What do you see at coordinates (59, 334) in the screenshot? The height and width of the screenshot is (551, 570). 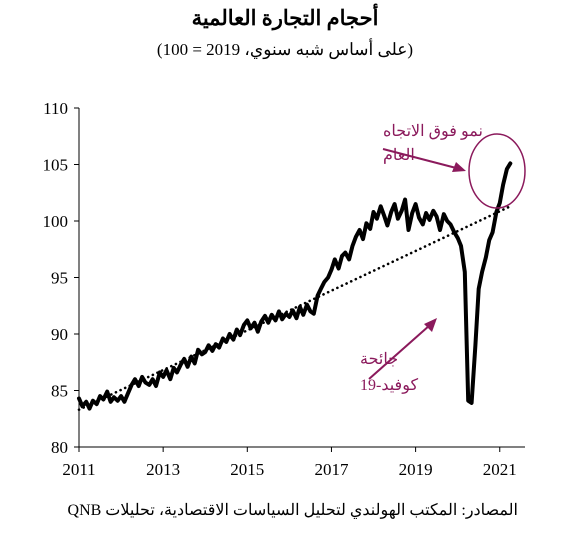 I see `y-tick-label: 90` at bounding box center [59, 334].